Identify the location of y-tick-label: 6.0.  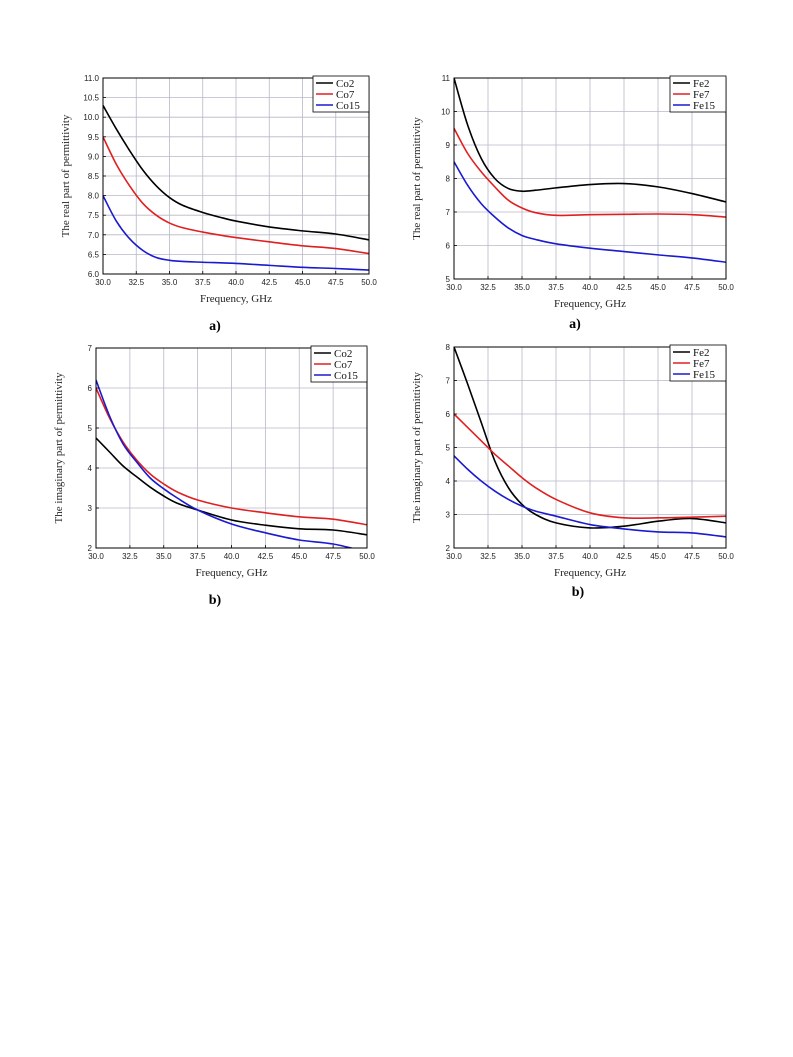
(94, 274).